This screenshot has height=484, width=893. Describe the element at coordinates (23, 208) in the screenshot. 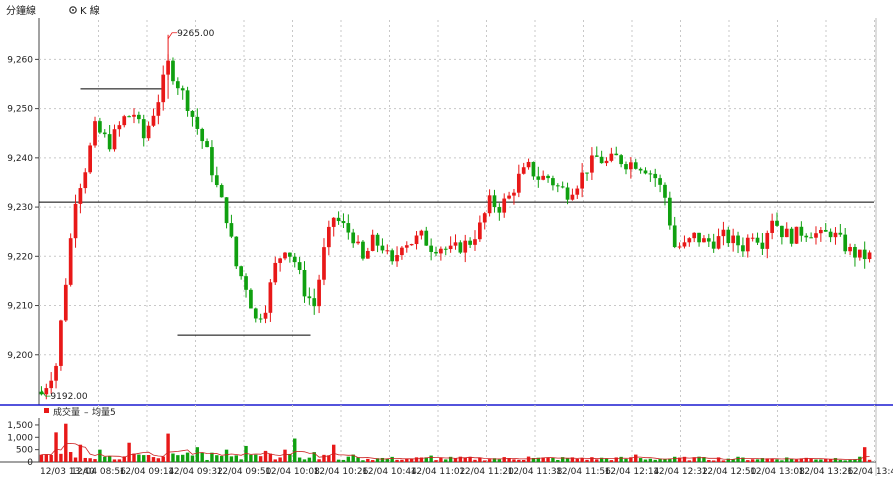

I see `price-axis-ticks: 9,200 9,210 9,220 9,230 9,240 9,250 9,260` at that location.